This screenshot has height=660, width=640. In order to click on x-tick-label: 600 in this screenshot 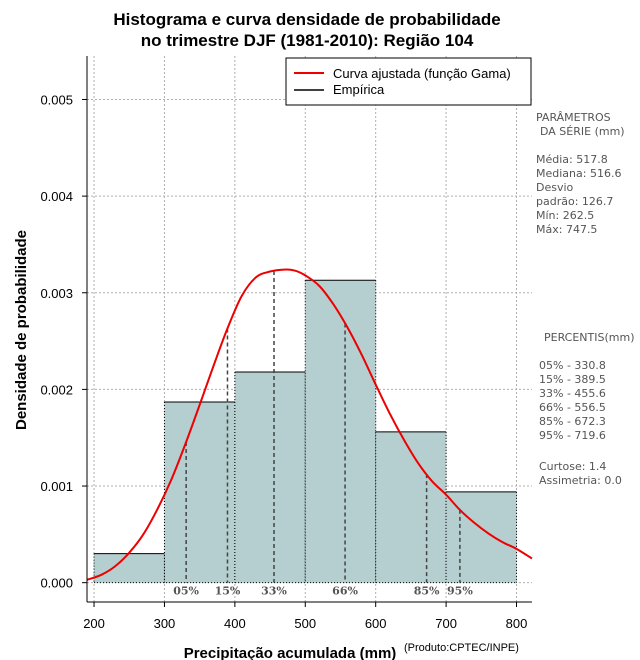, I will do `click(376, 623)`.